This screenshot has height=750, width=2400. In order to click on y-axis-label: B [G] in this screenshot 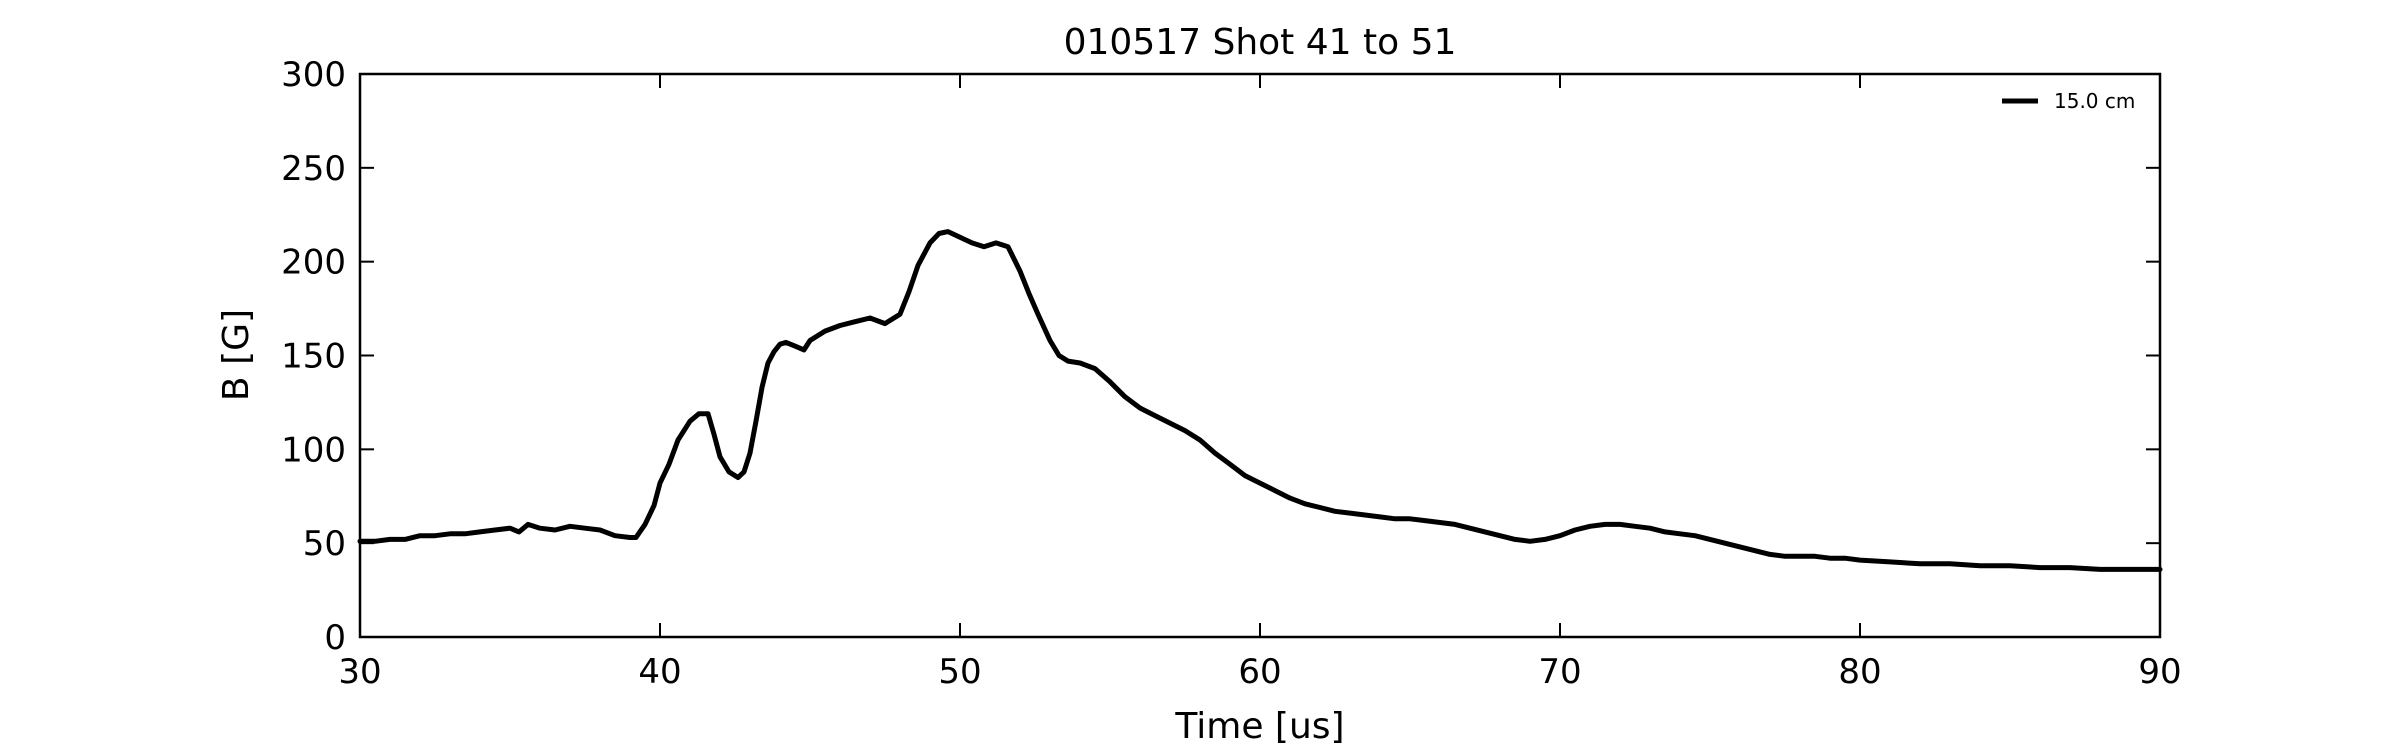, I will do `click(236, 355)`.